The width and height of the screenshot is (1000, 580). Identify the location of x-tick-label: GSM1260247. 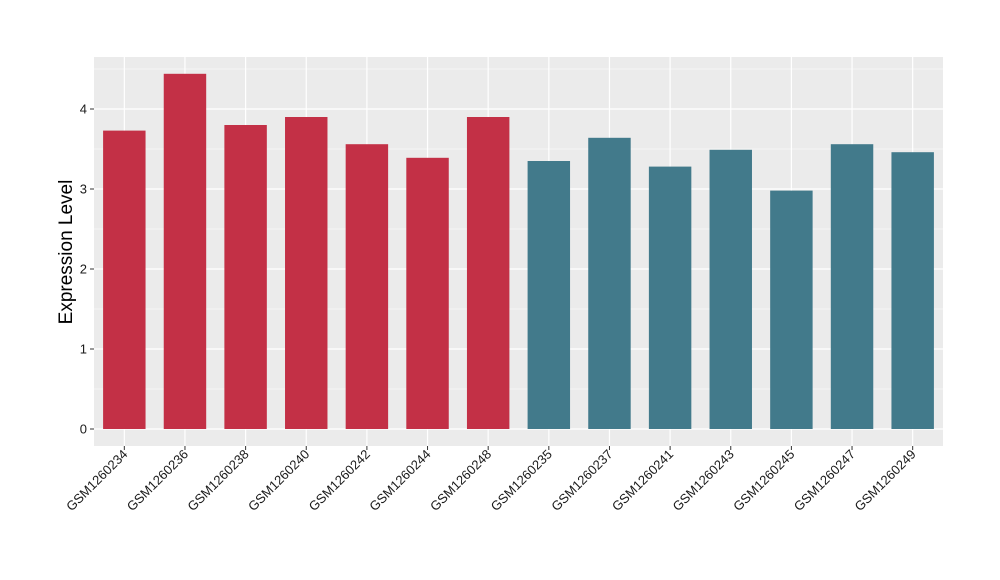
(824, 480).